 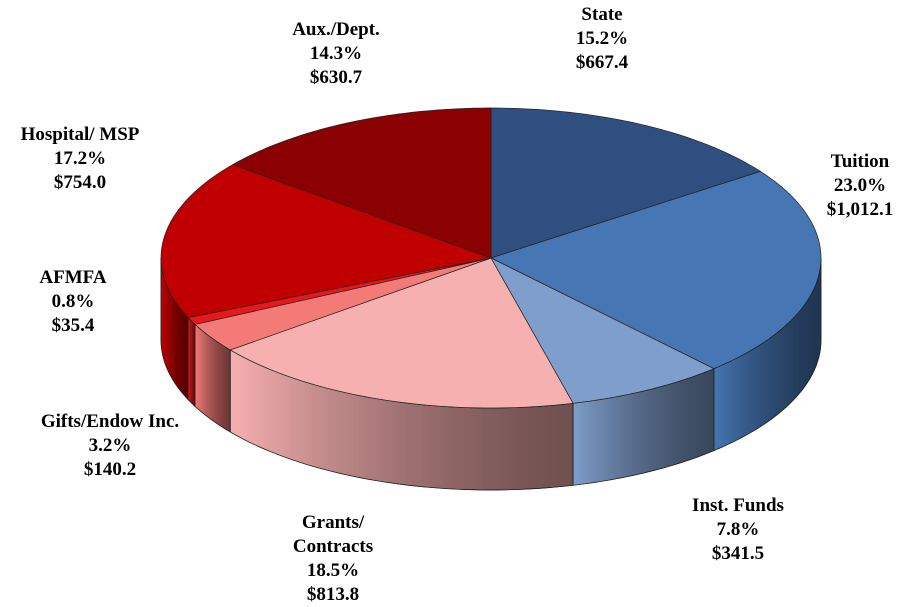 I want to click on label-percent: 0.8%, so click(x=73, y=301).